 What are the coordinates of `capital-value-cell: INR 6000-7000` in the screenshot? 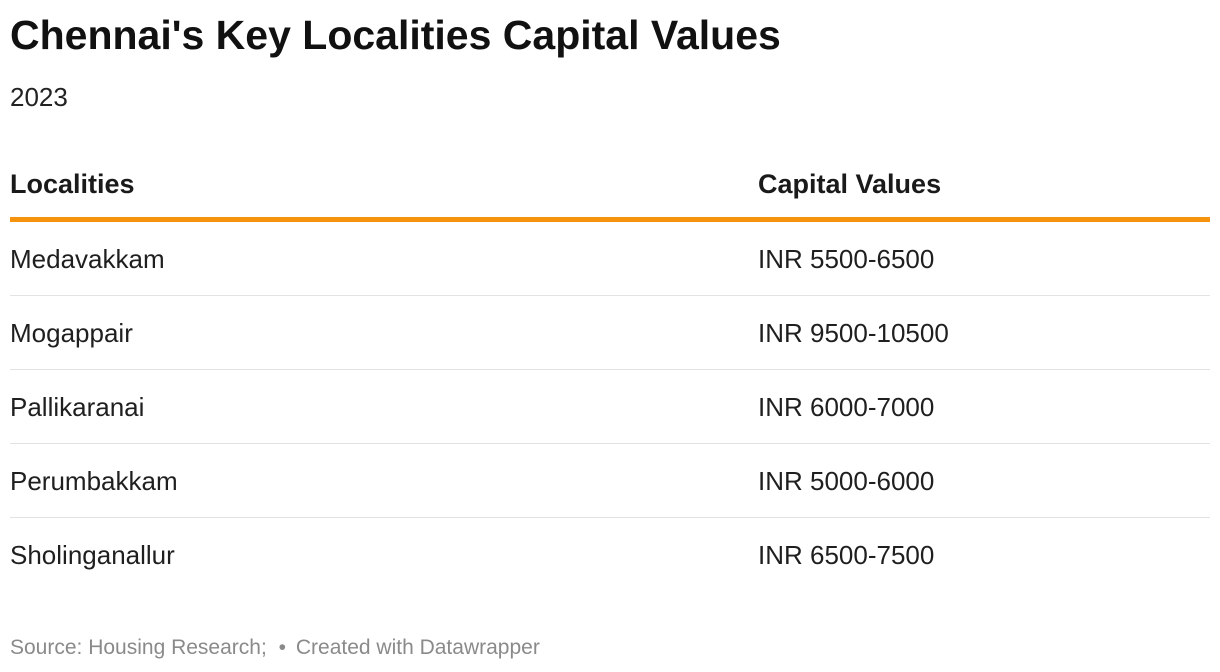 It's located at (846, 406).